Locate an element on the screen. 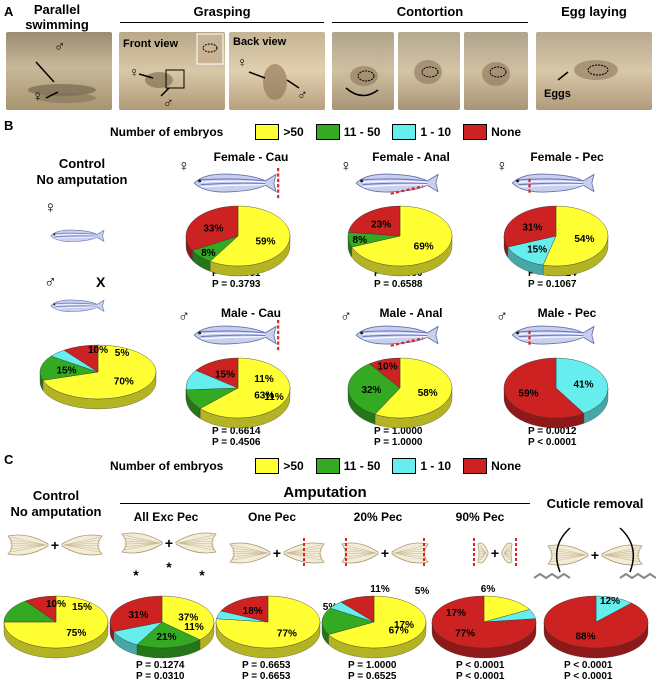 This screenshot has height=684, width=656. pvalues-one-pec: P = 0.6653 P = 0.6653 is located at coordinates (266, 671).